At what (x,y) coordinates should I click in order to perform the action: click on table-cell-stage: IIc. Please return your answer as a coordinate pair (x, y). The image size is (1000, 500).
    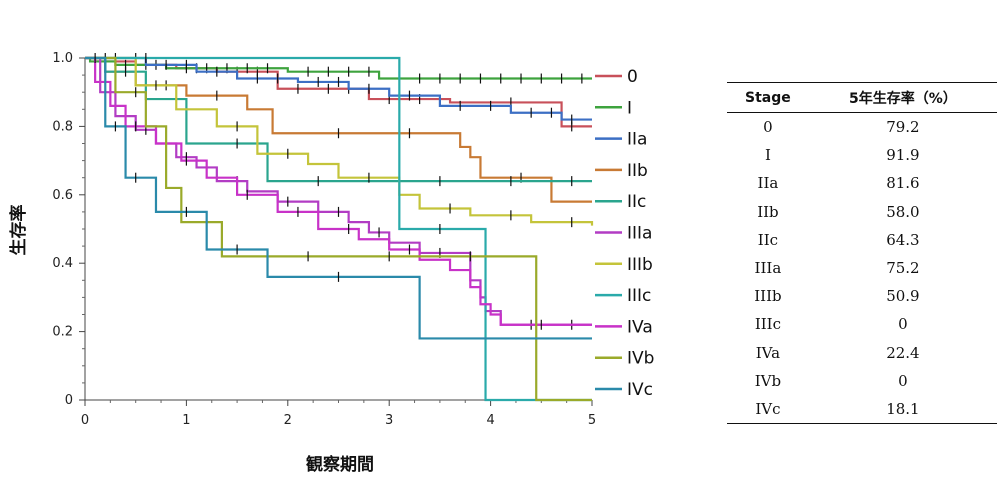
    Looking at the image, I should click on (768, 239).